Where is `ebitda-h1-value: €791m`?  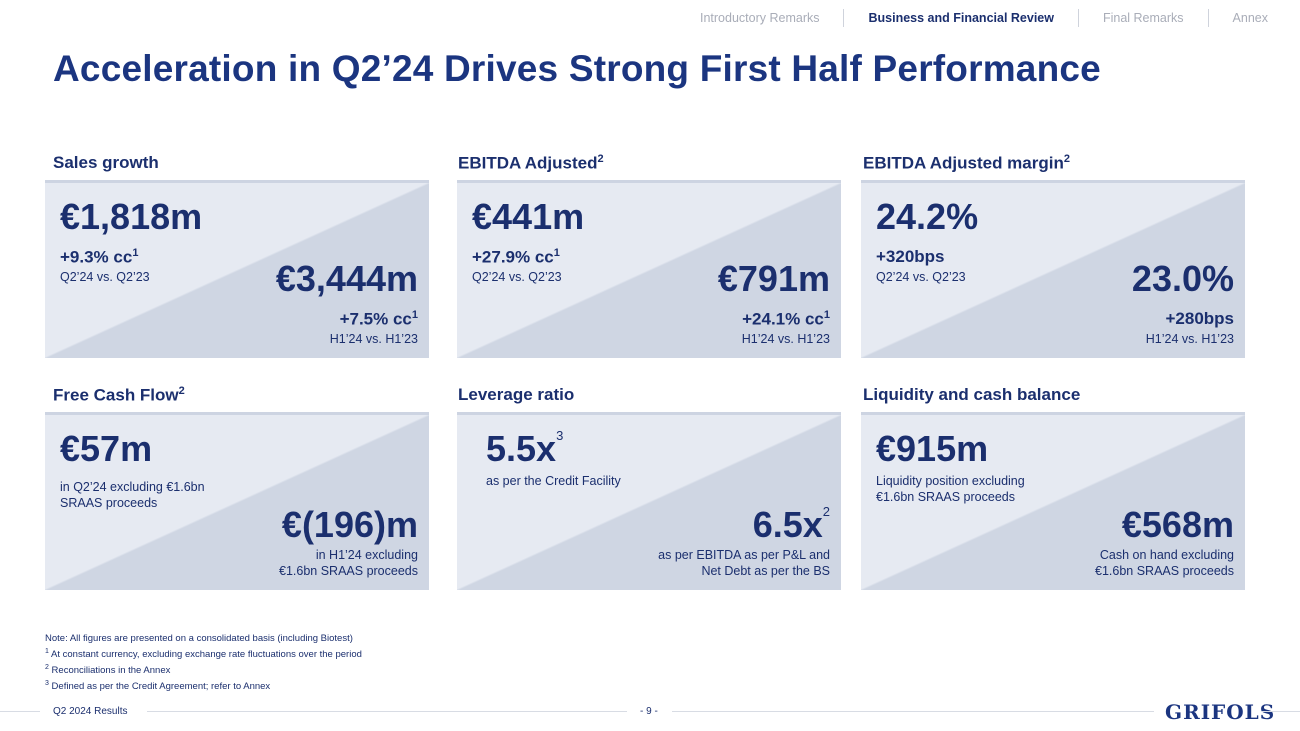 ebitda-h1-value: €791m is located at coordinates (773, 278).